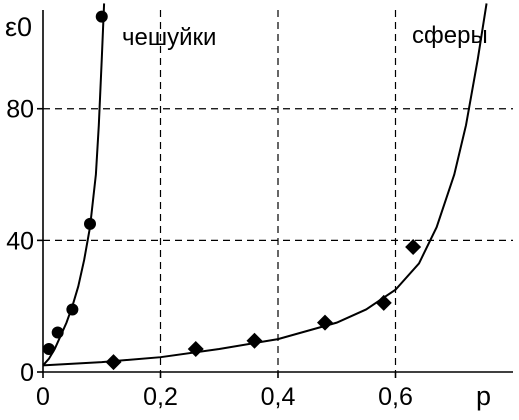 The image size is (519, 420). What do you see at coordinates (27, 373) in the screenshot?
I see `y-tick-label-0: 0` at bounding box center [27, 373].